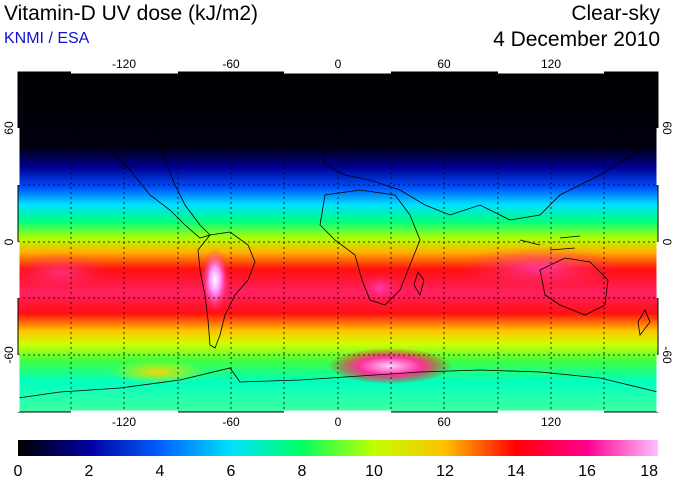  Describe the element at coordinates (551, 422) in the screenshot. I see `lon-tick-bottom: 120` at that location.